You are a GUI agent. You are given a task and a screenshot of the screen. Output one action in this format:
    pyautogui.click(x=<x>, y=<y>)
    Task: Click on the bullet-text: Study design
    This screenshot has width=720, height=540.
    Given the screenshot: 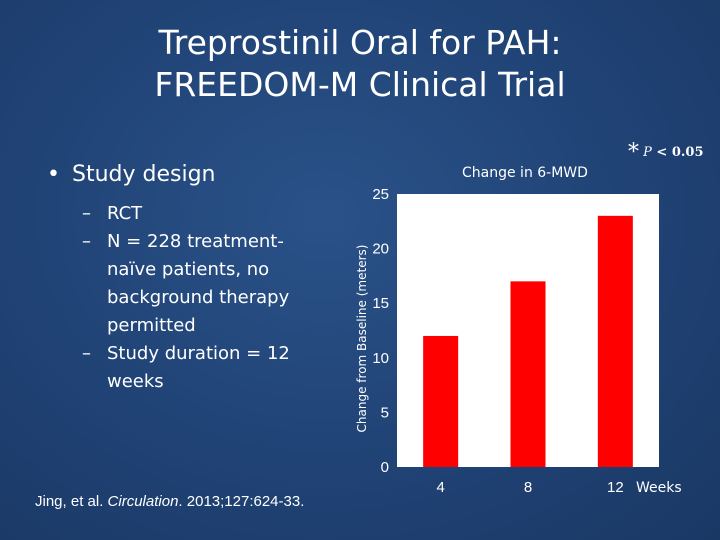 What is the action you would take?
    pyautogui.click(x=143, y=174)
    